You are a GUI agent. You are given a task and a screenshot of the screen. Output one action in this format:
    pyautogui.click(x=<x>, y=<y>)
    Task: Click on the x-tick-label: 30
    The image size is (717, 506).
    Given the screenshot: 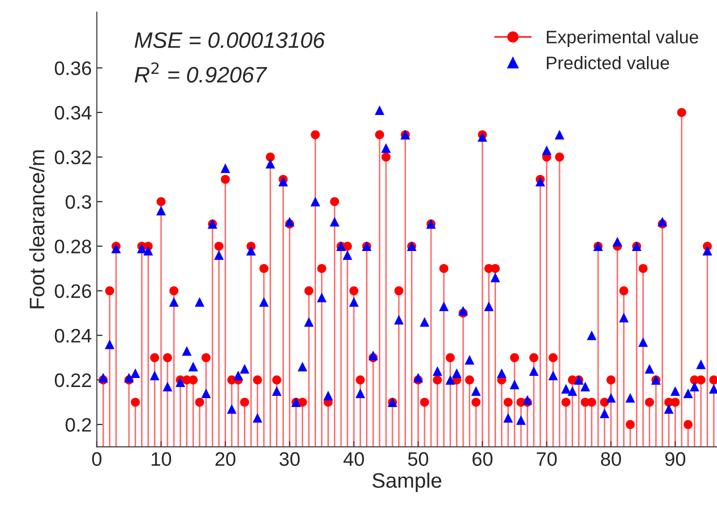 What is the action you would take?
    pyautogui.click(x=290, y=459)
    